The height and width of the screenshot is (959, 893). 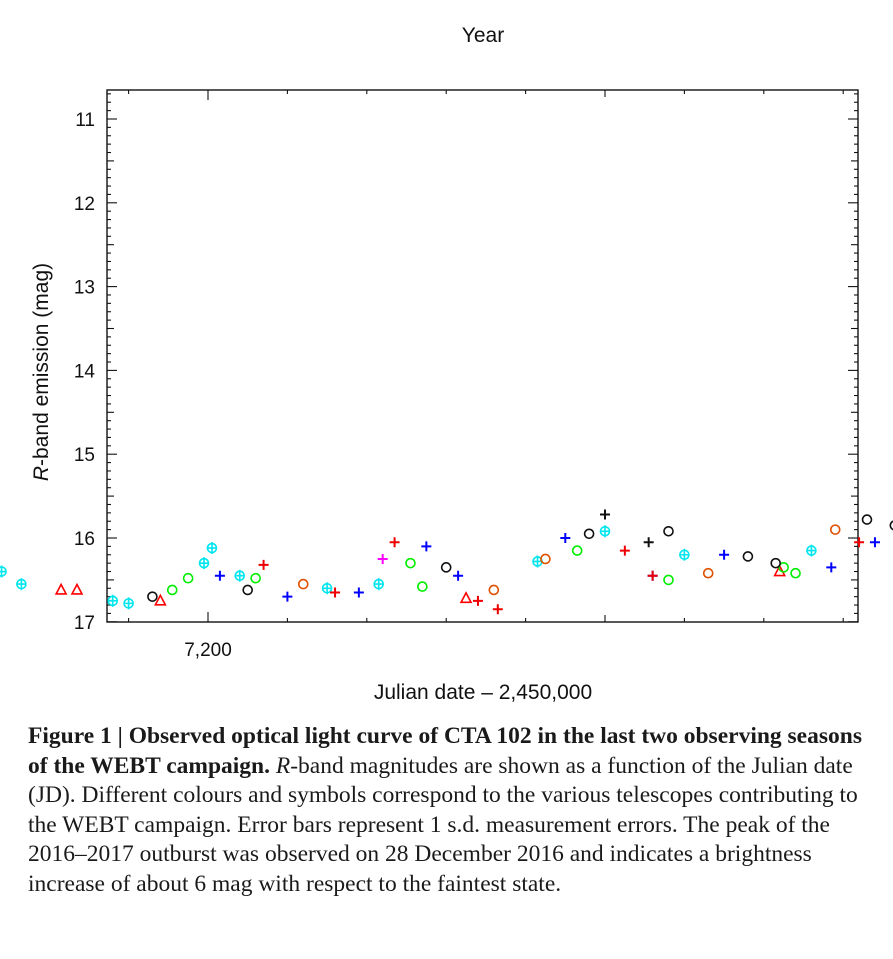 I want to click on y-axis-label-r: R, so click(x=41, y=473).